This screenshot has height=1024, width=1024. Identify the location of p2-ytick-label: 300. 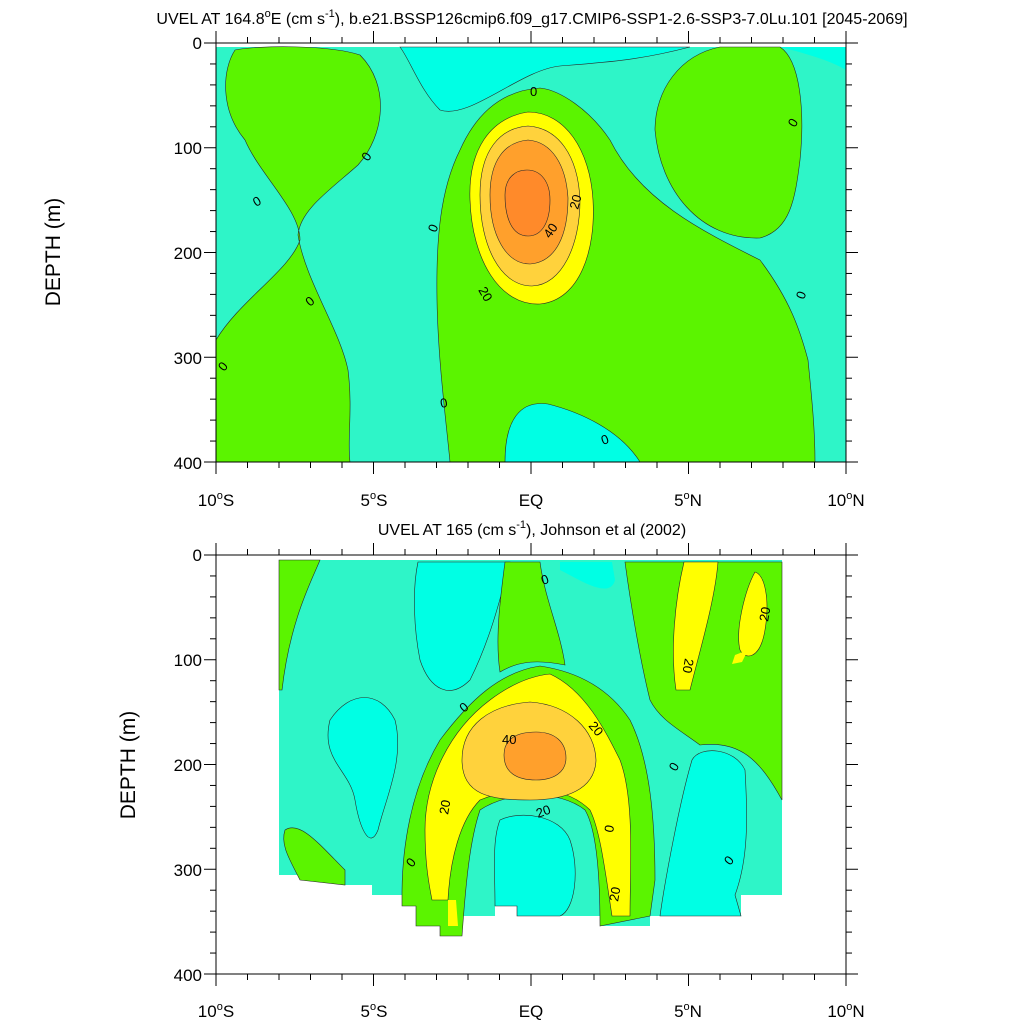
(188, 870).